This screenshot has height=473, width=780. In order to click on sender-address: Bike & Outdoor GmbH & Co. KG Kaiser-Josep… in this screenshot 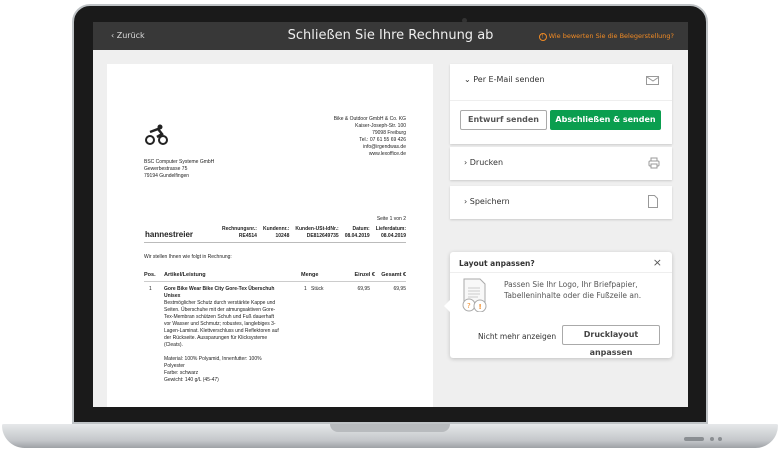, I will do `click(370, 137)`.